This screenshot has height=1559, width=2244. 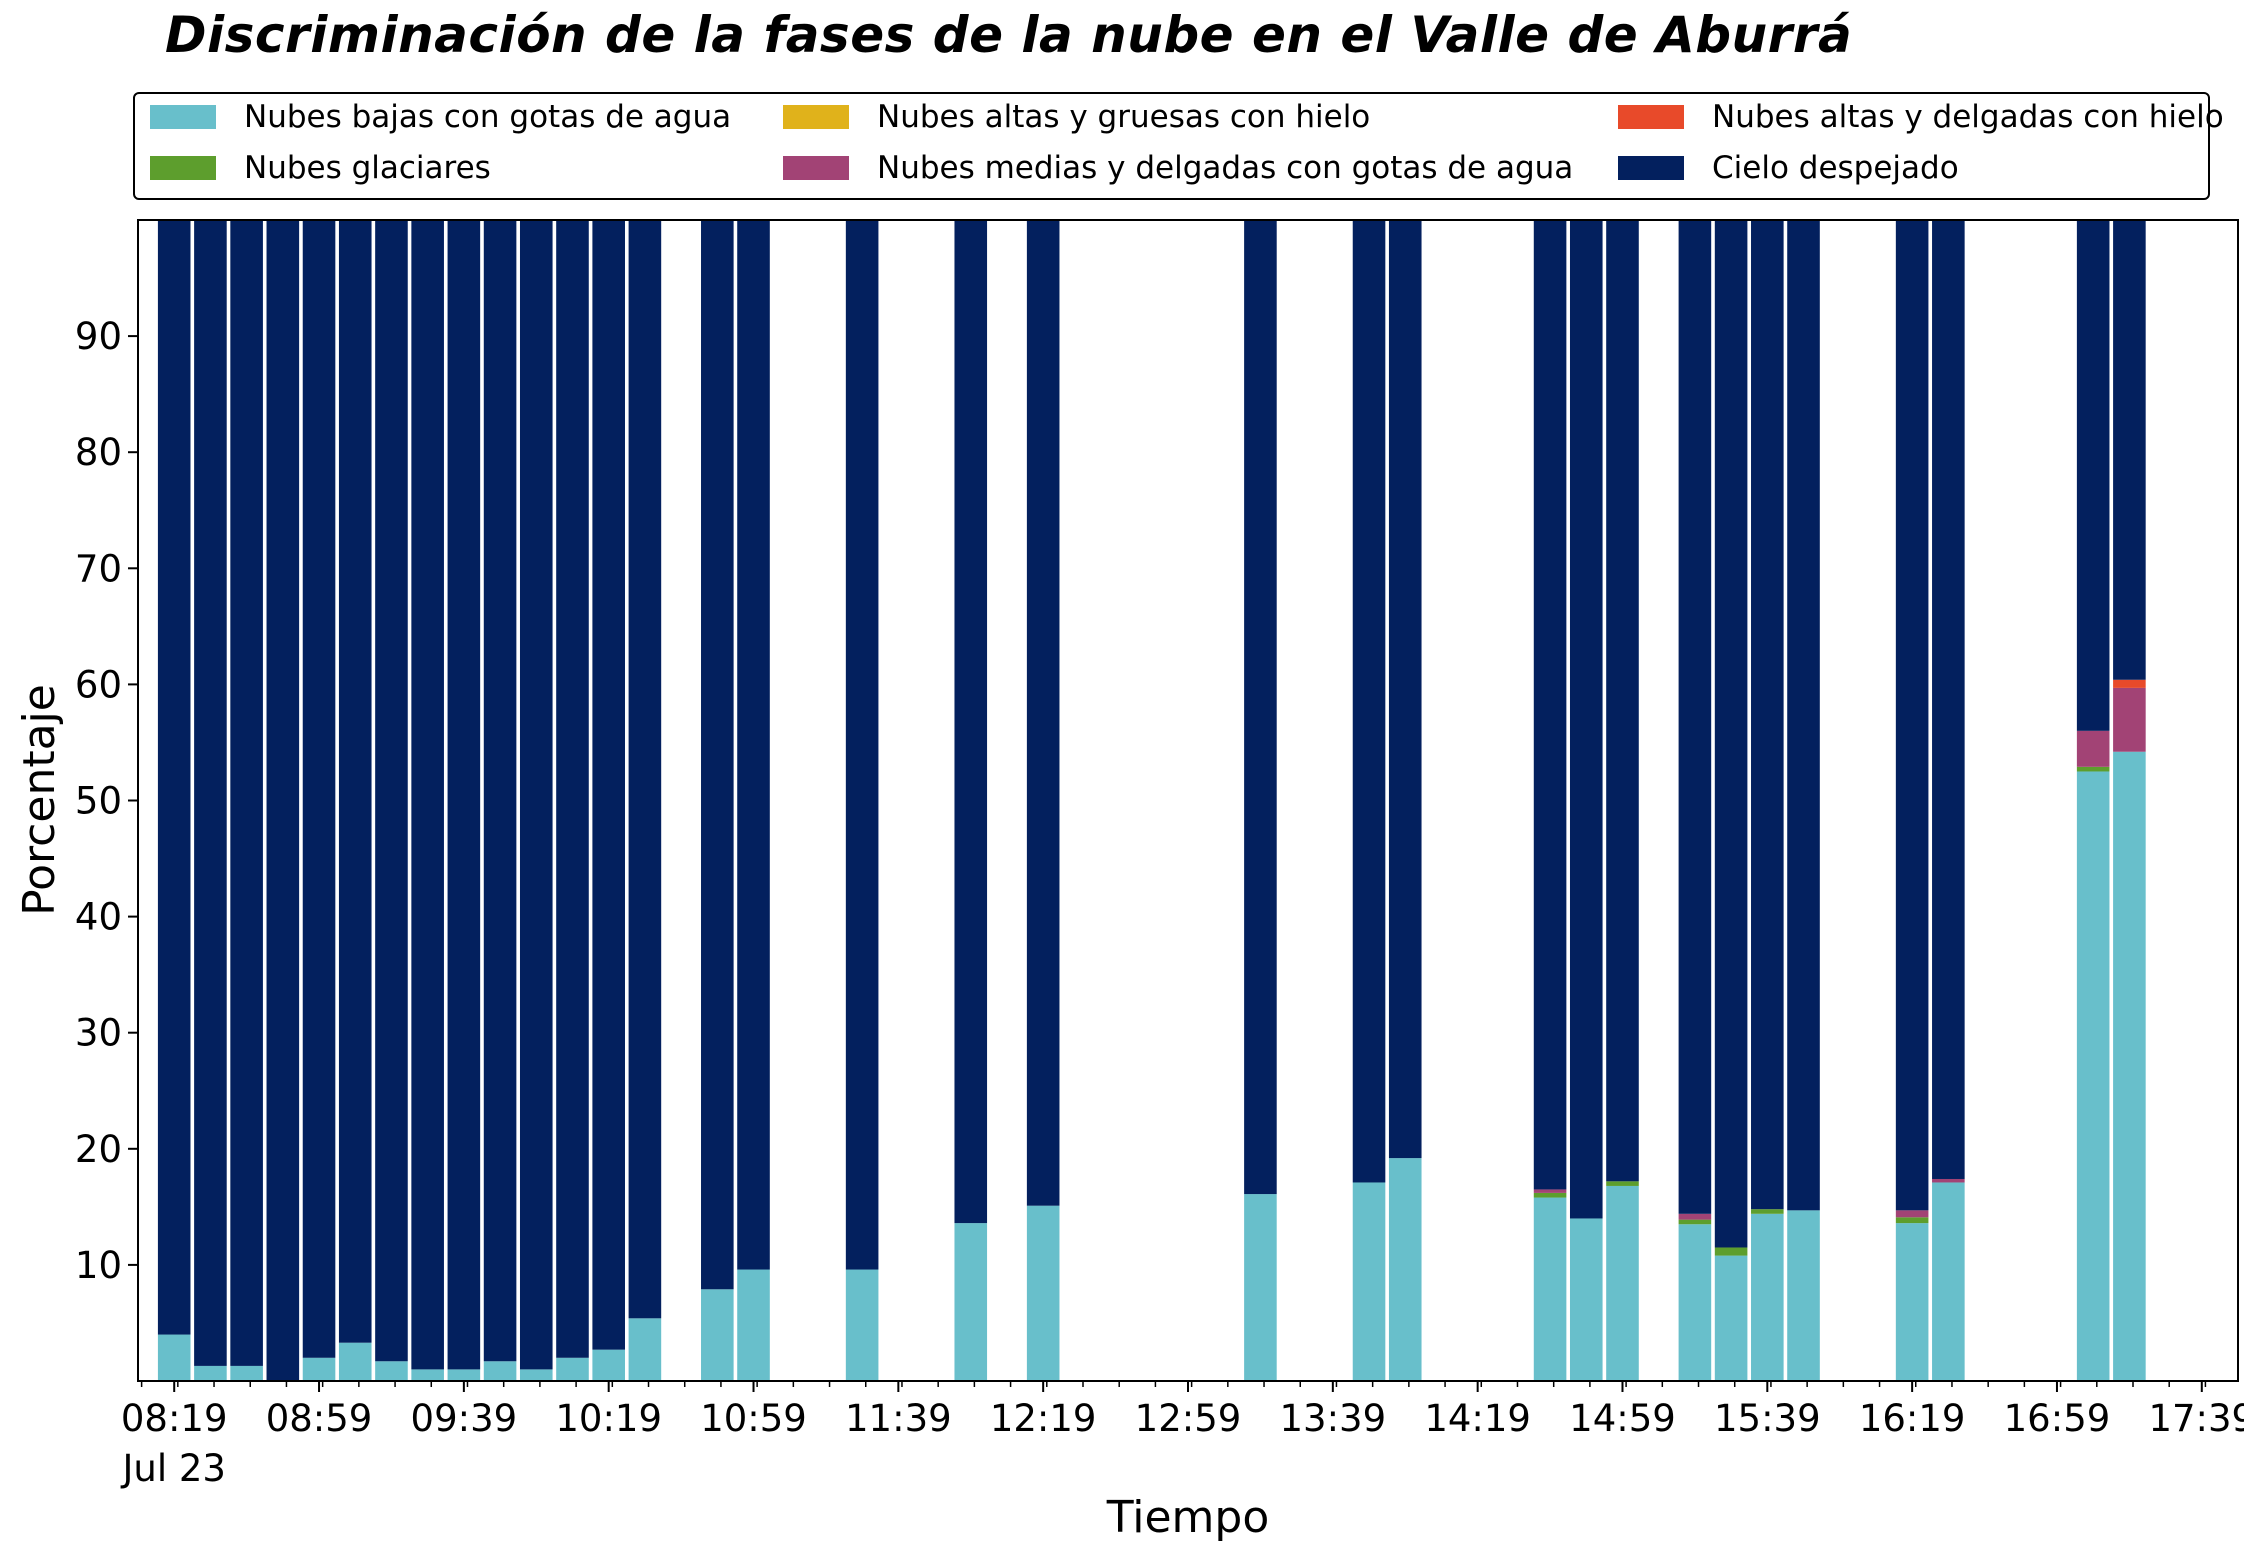 What do you see at coordinates (1043, 1418) in the screenshot?
I see `x-tick-label: 12:19` at bounding box center [1043, 1418].